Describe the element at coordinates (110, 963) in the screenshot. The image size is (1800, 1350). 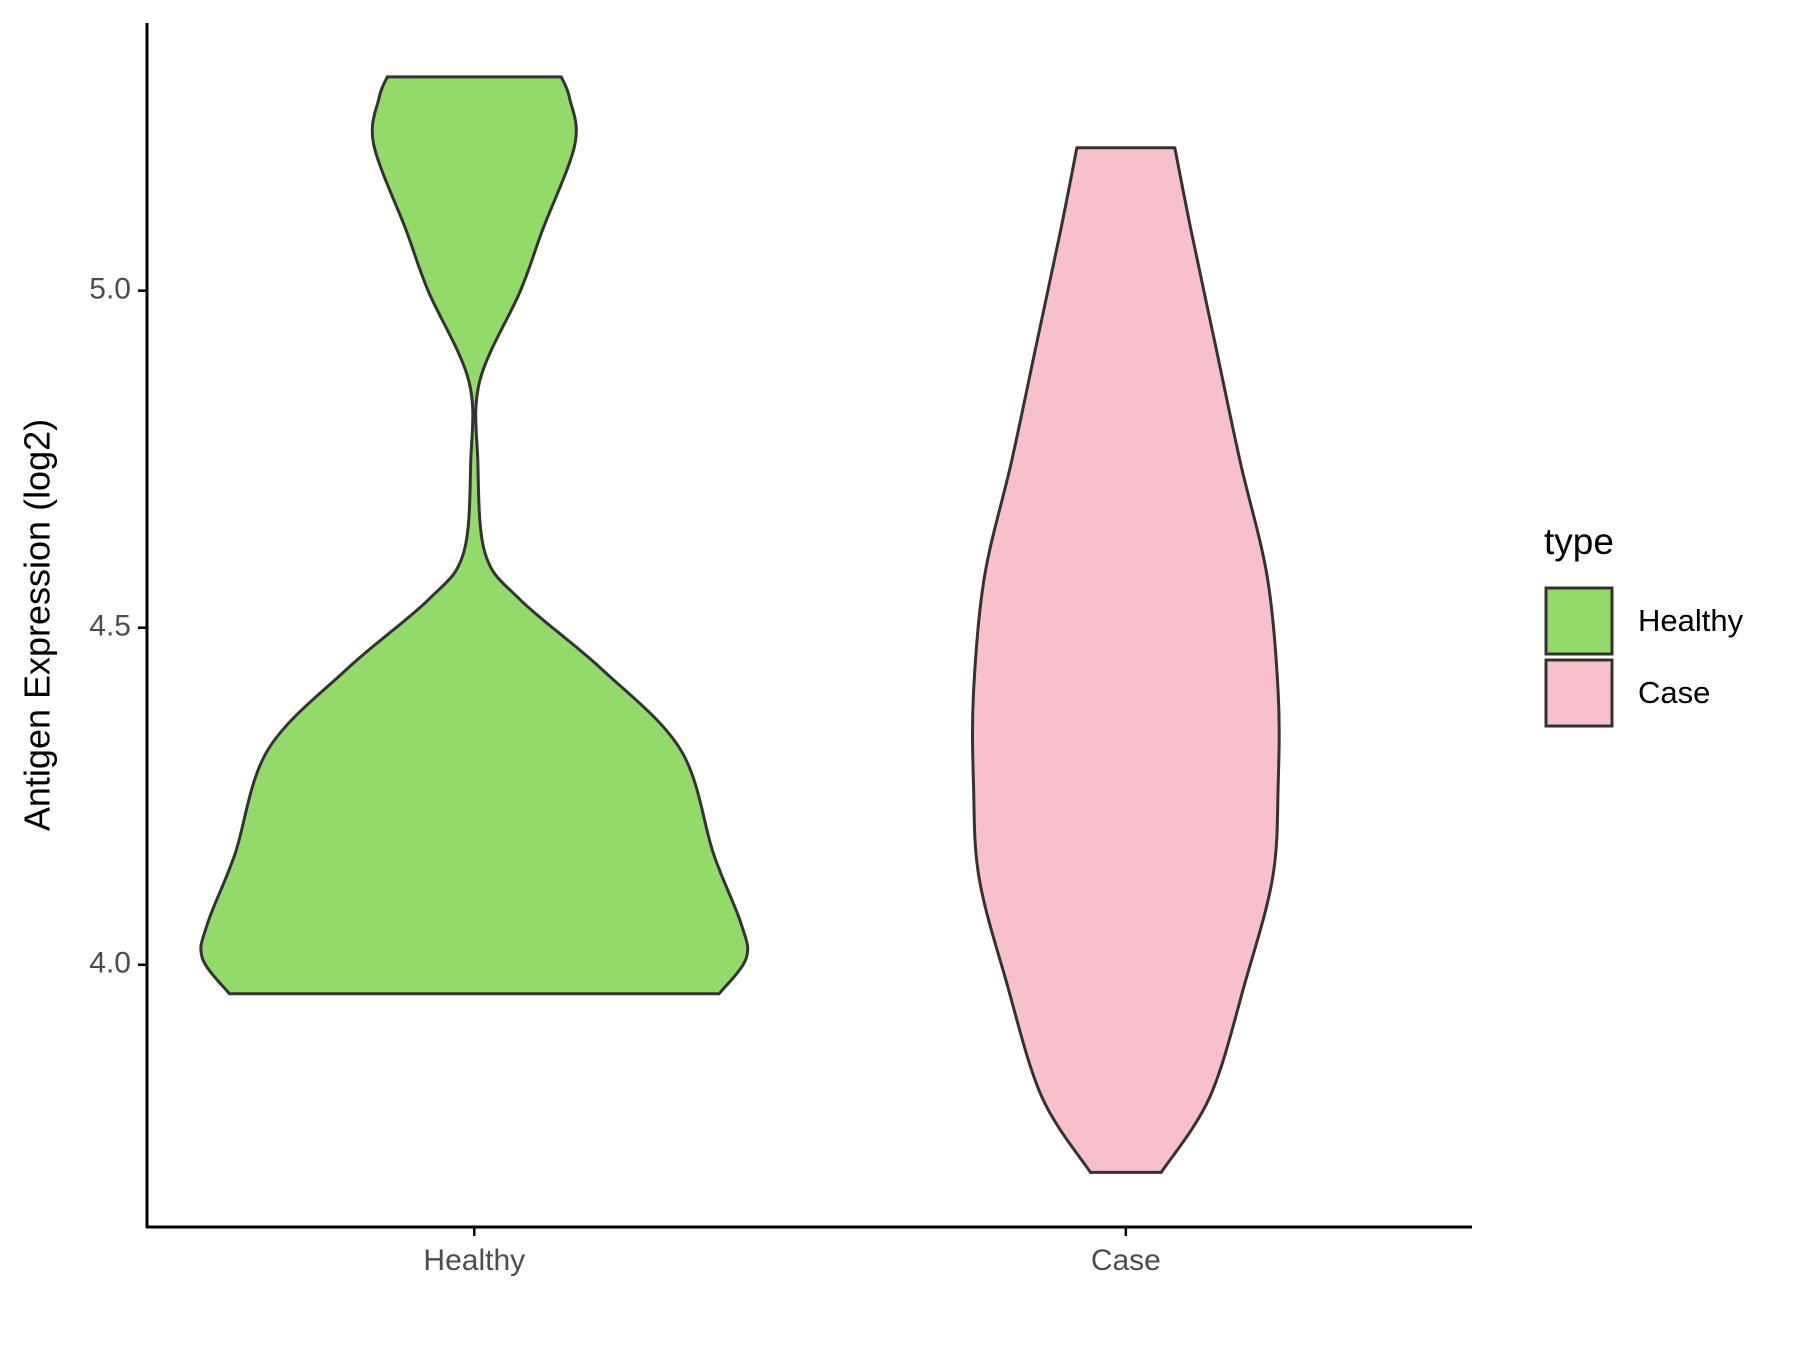
I see `y-tick-label: 4.0` at that location.